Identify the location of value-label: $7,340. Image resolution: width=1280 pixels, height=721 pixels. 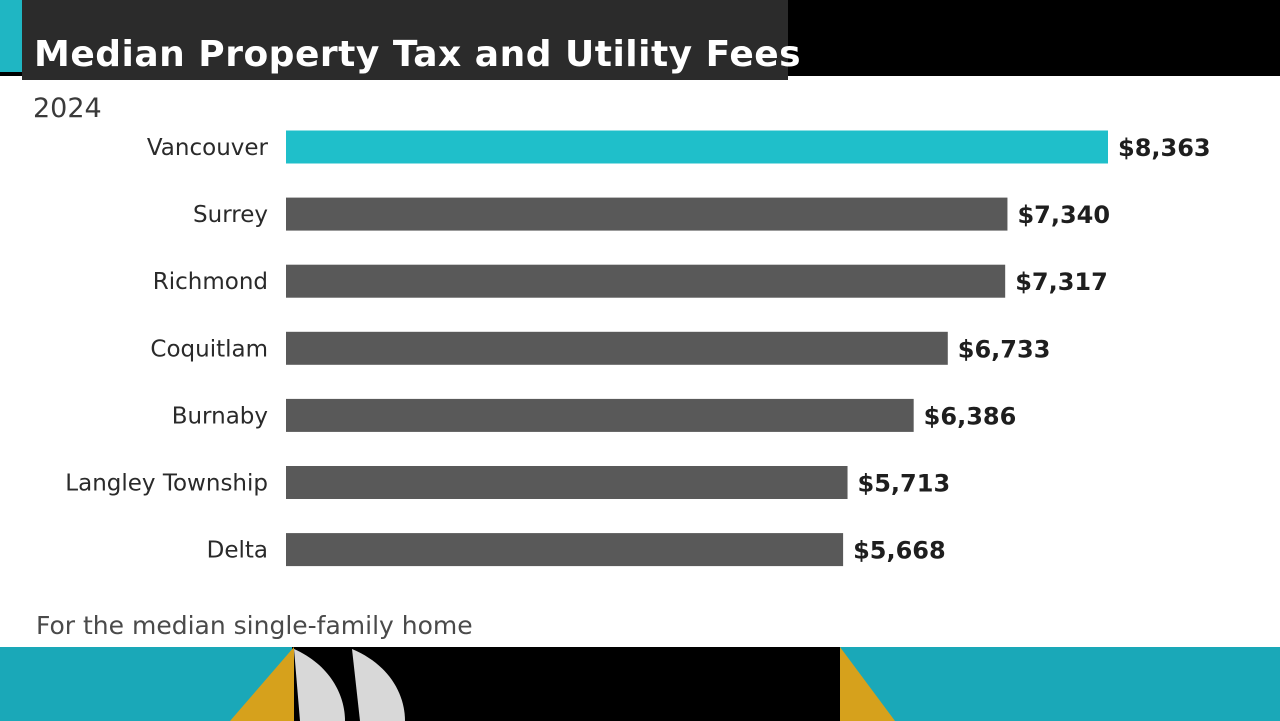
(1063, 215).